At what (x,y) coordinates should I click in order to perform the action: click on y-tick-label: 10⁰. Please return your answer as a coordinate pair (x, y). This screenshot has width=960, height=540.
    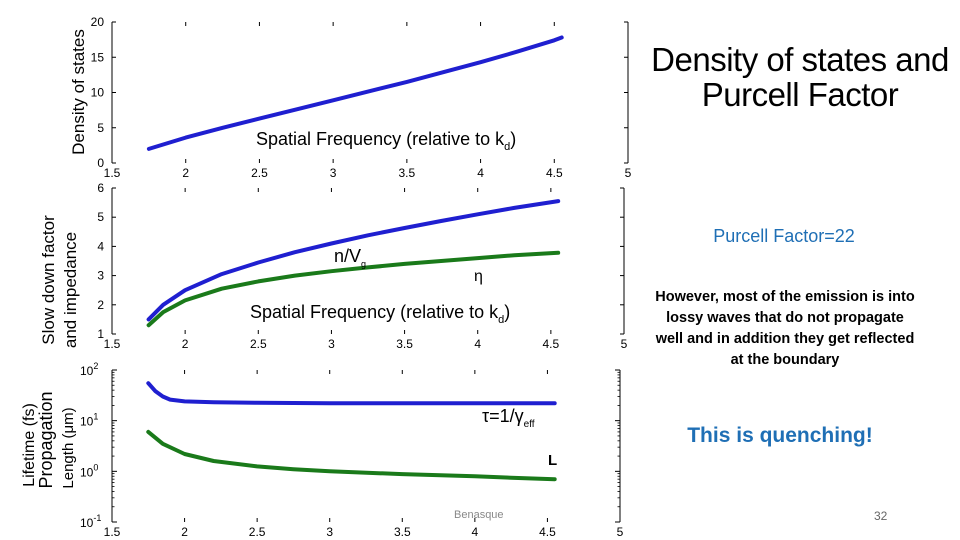
    Looking at the image, I should click on (89, 470).